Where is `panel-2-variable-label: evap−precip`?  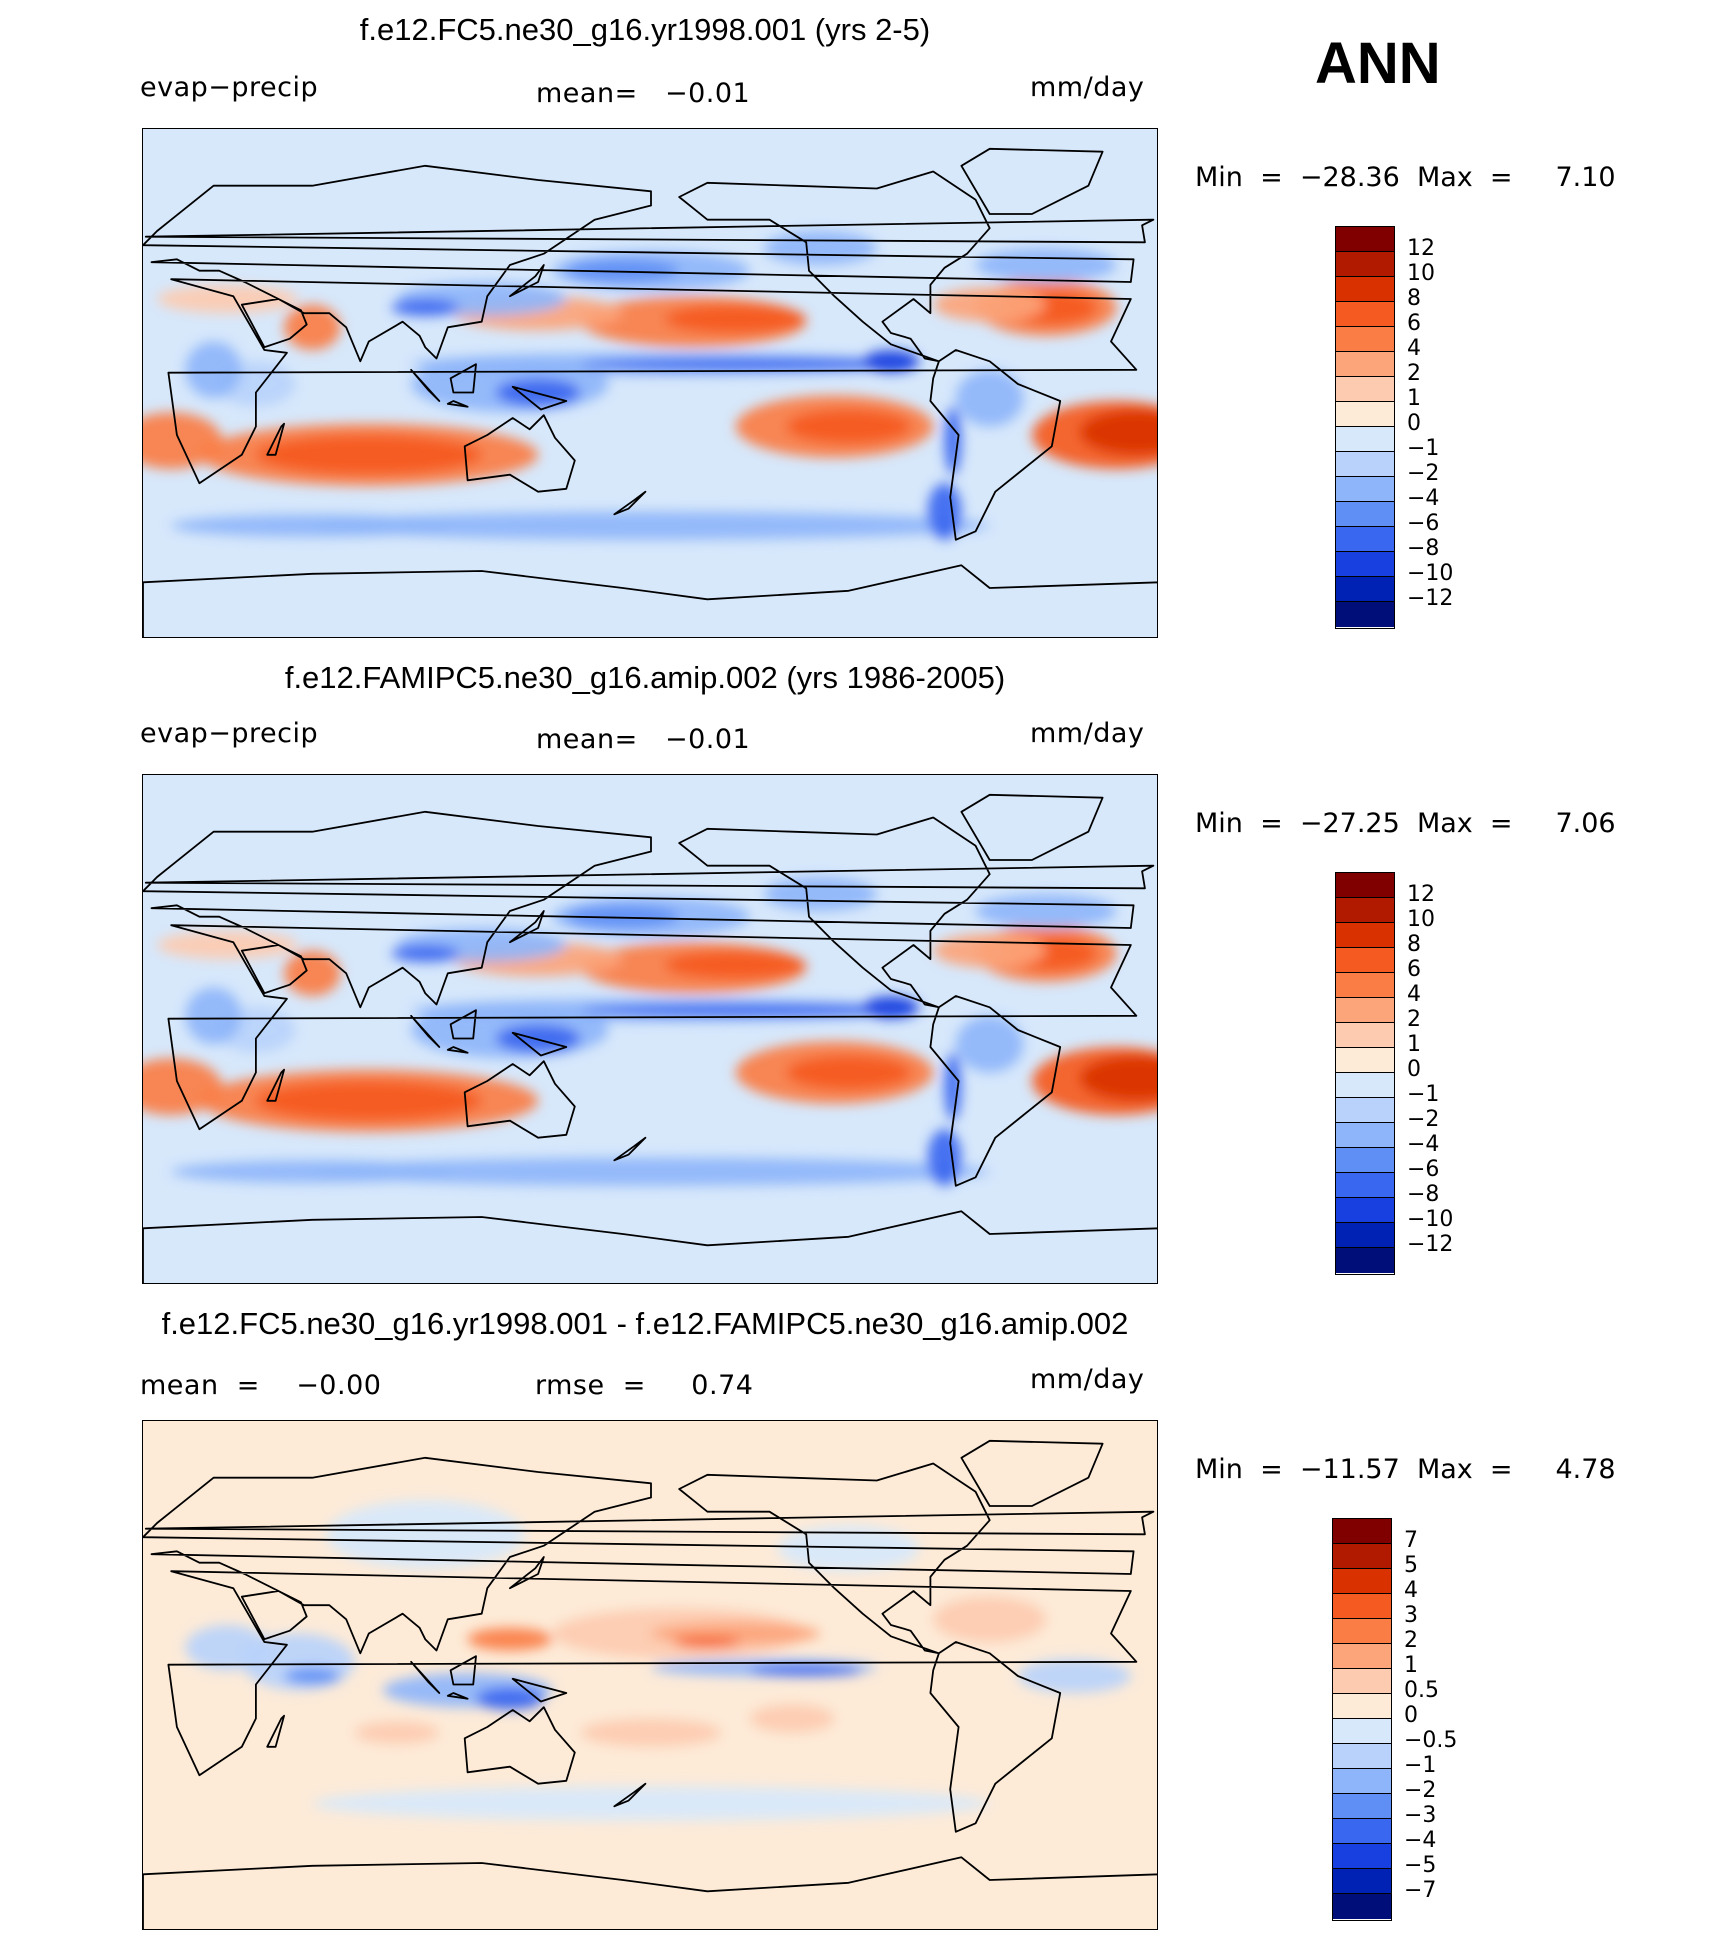
panel-2-variable-label: evap−precip is located at coordinates (229, 733).